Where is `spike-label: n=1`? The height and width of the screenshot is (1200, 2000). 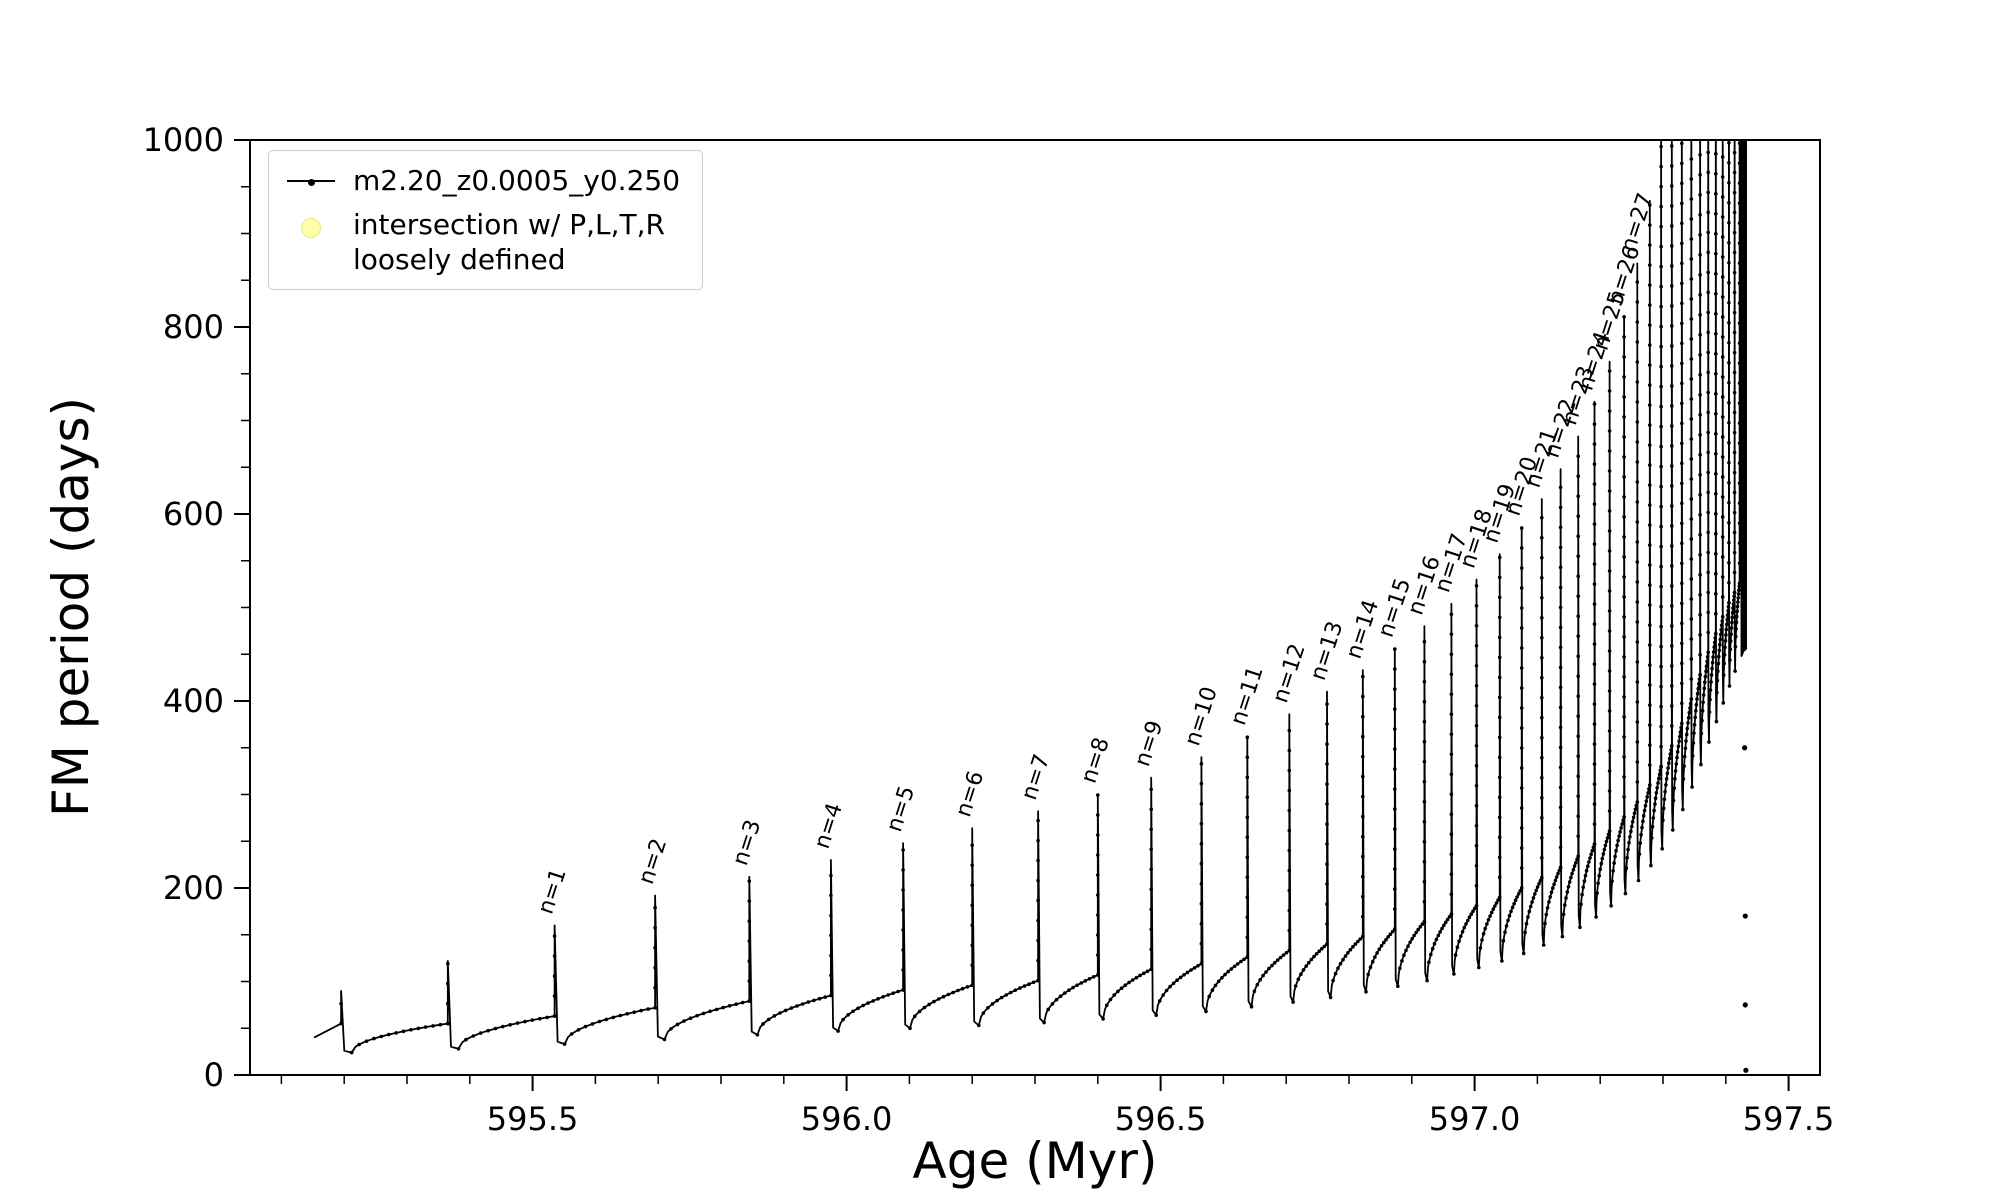
spike-label: n=1 is located at coordinates (553, 891).